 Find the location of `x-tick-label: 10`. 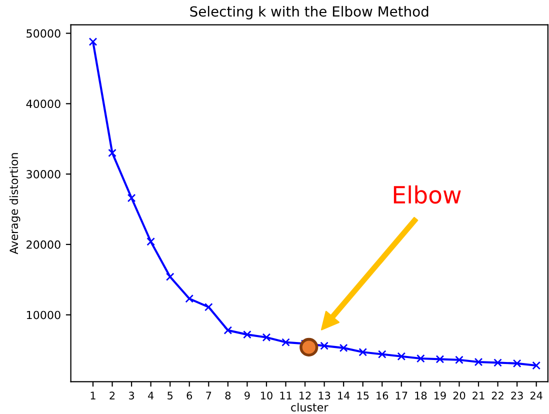

x-tick-label: 10 is located at coordinates (266, 396).